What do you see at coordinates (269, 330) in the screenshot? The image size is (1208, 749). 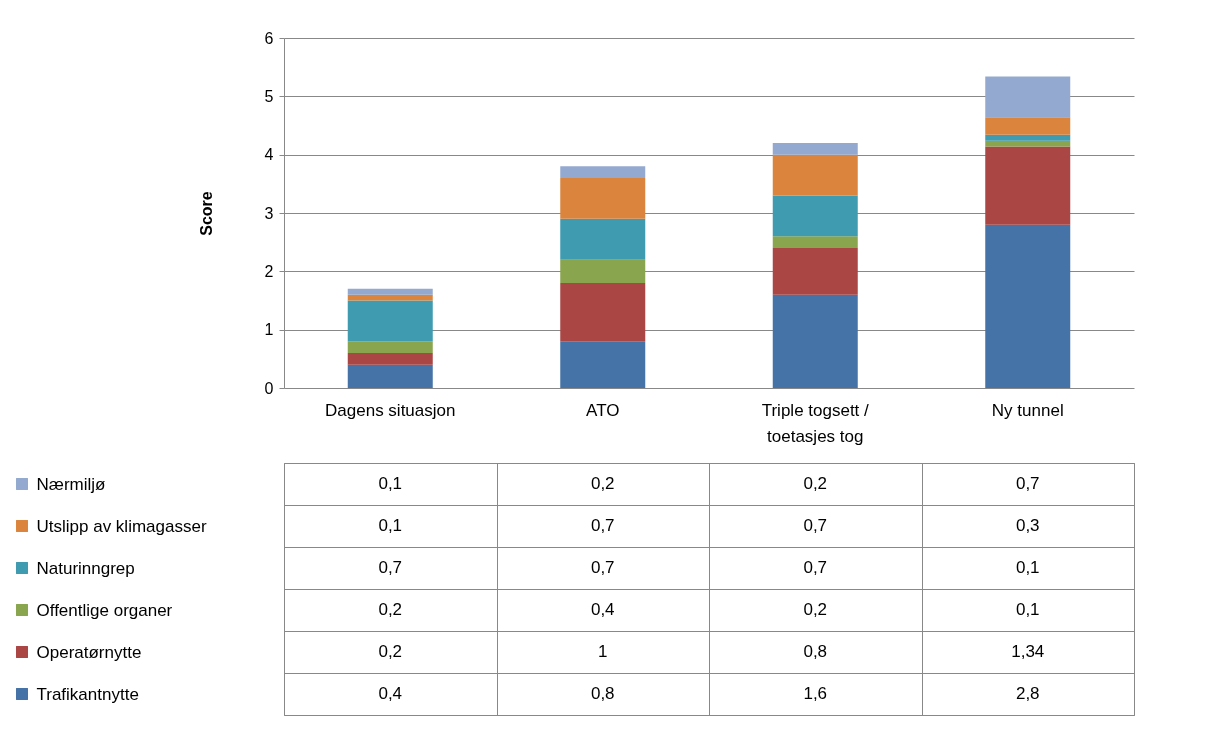 I see `y-tick-label: 1` at bounding box center [269, 330].